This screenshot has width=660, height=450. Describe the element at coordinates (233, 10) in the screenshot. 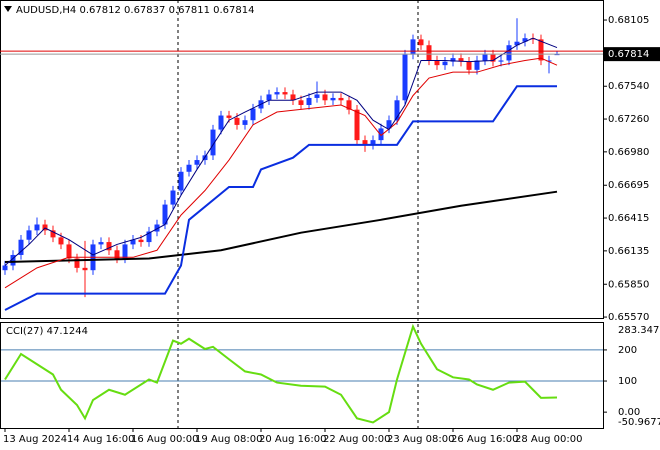

I see `close-value: 0.67814` at that location.